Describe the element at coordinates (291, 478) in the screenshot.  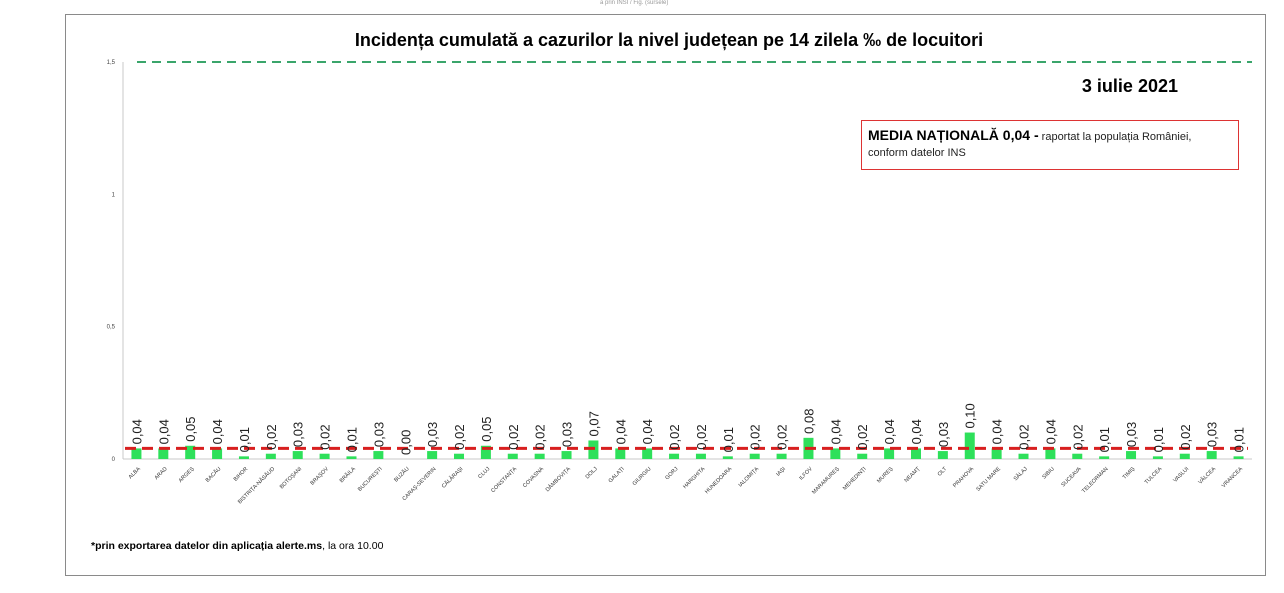
I see `category-label: BOTOȘANI` at that location.